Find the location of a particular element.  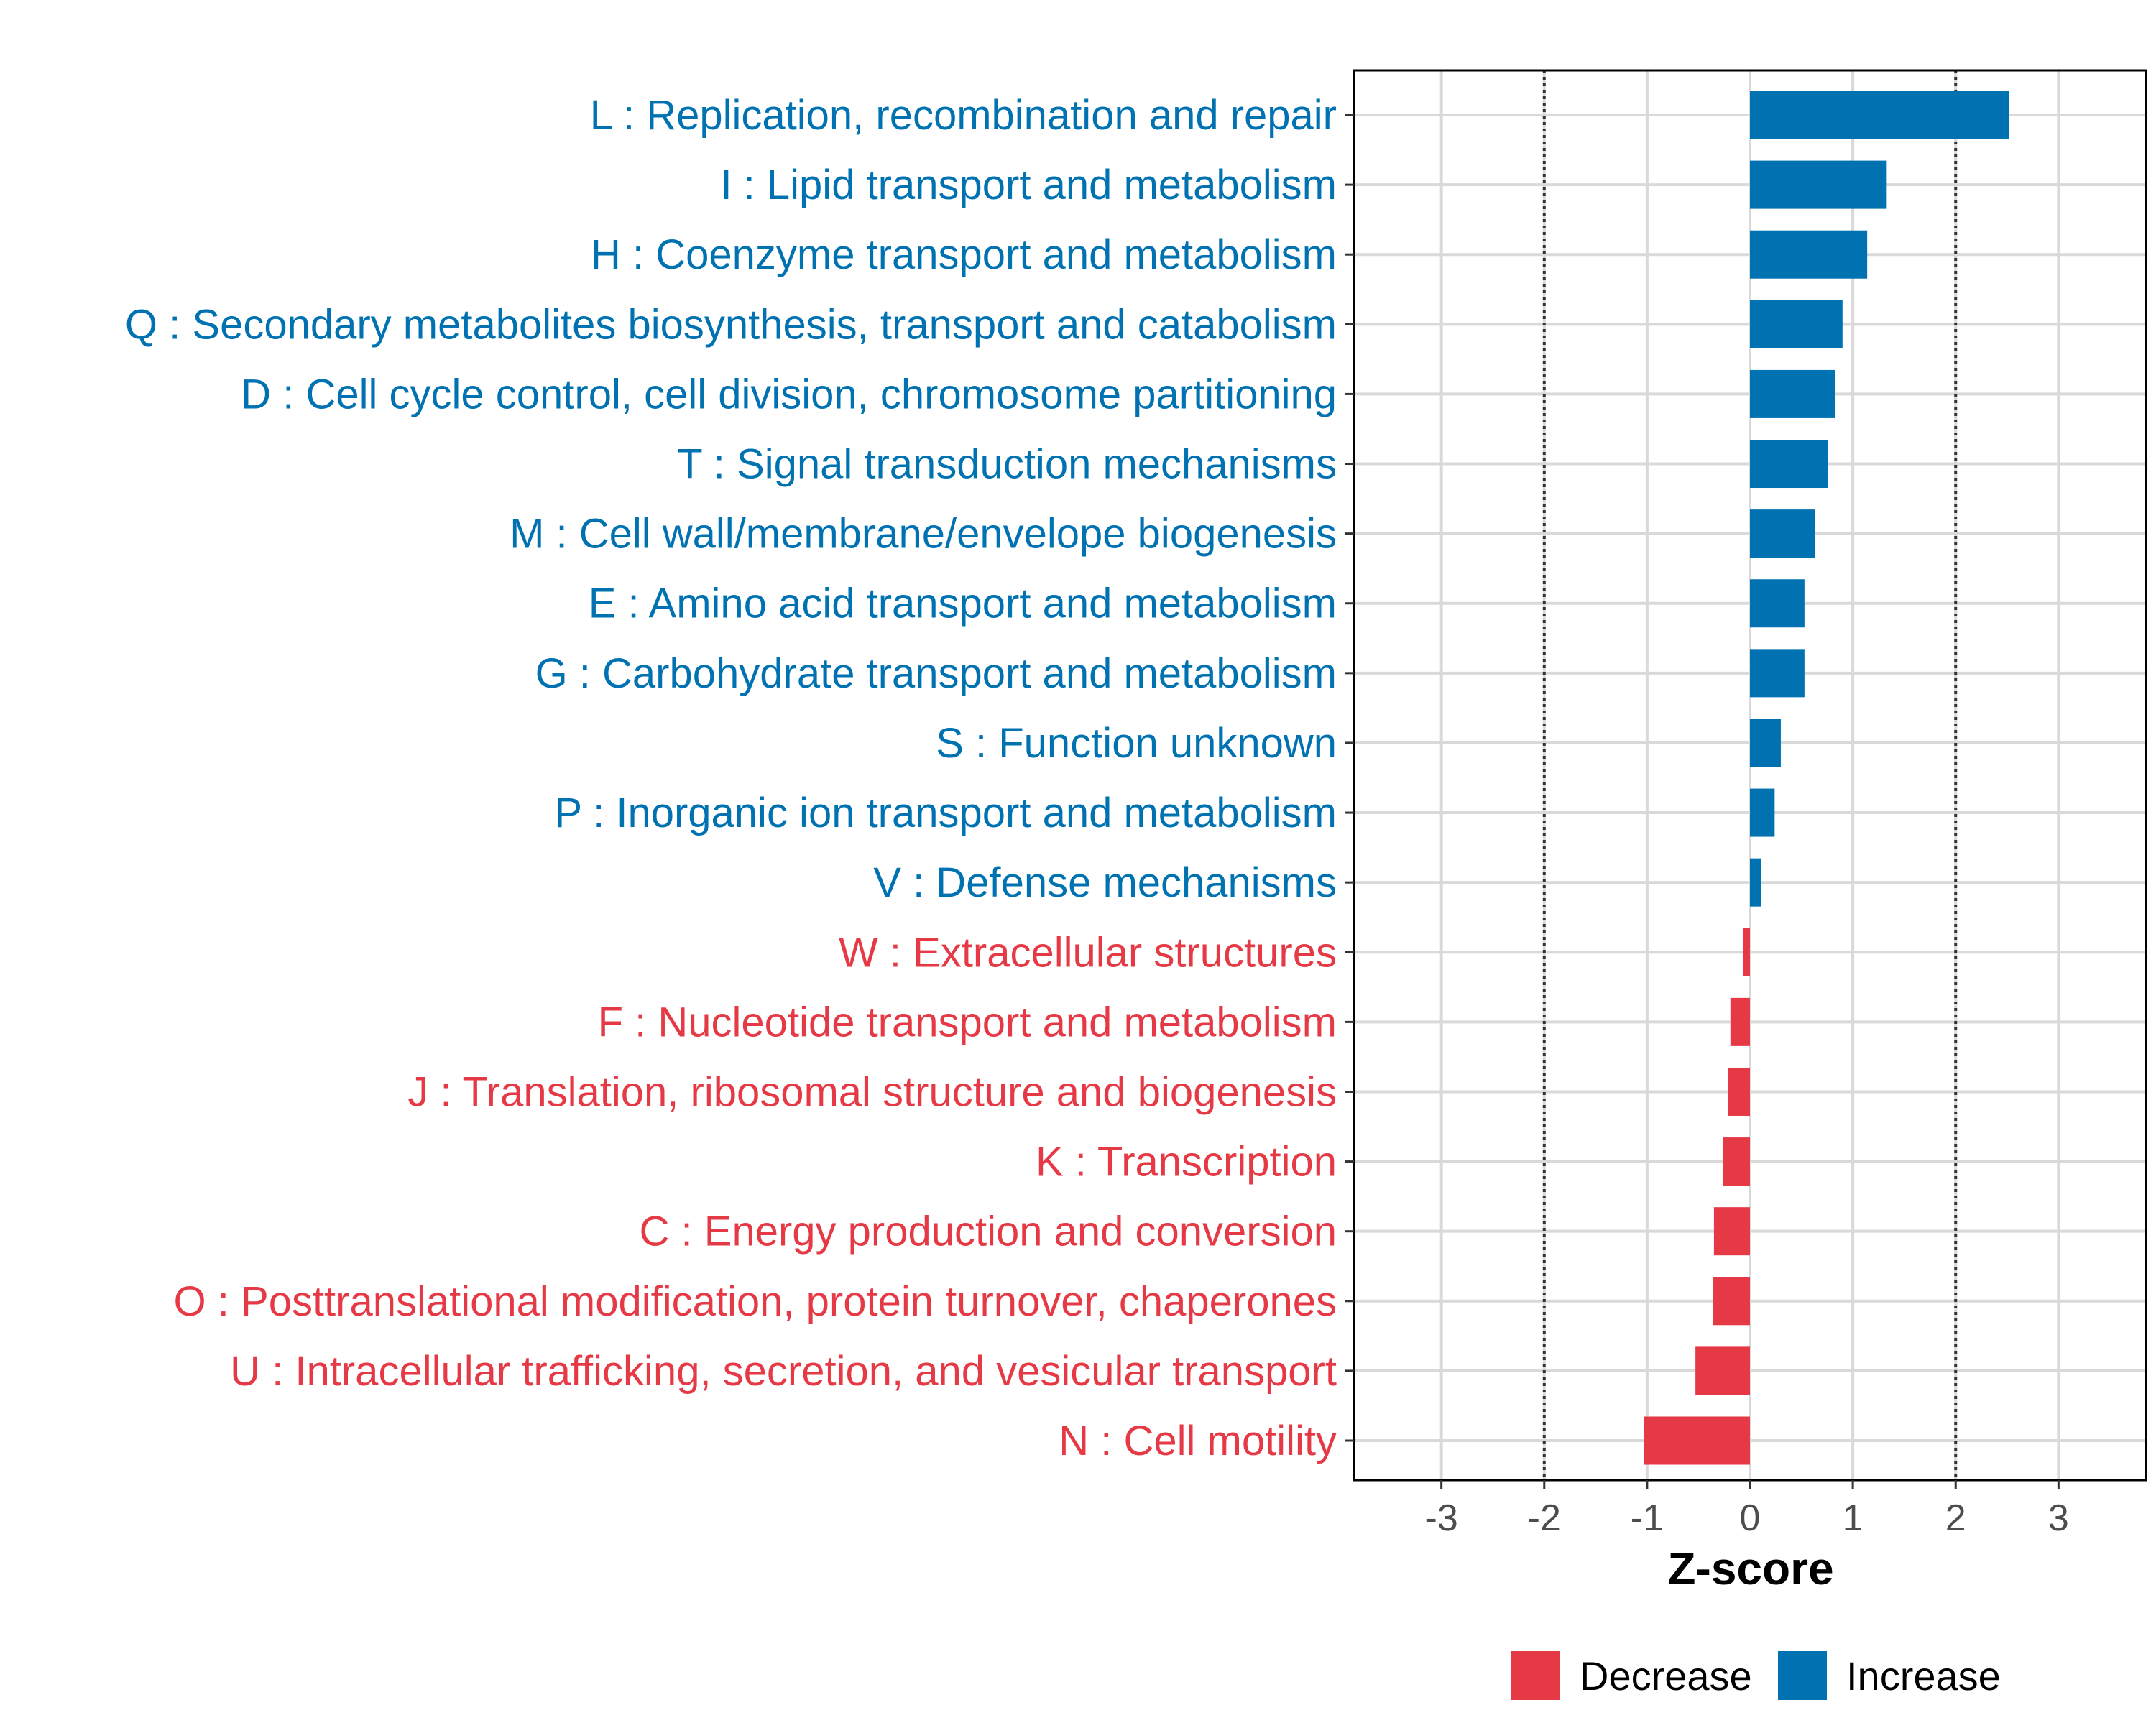

bar-d is located at coordinates (1792, 393).